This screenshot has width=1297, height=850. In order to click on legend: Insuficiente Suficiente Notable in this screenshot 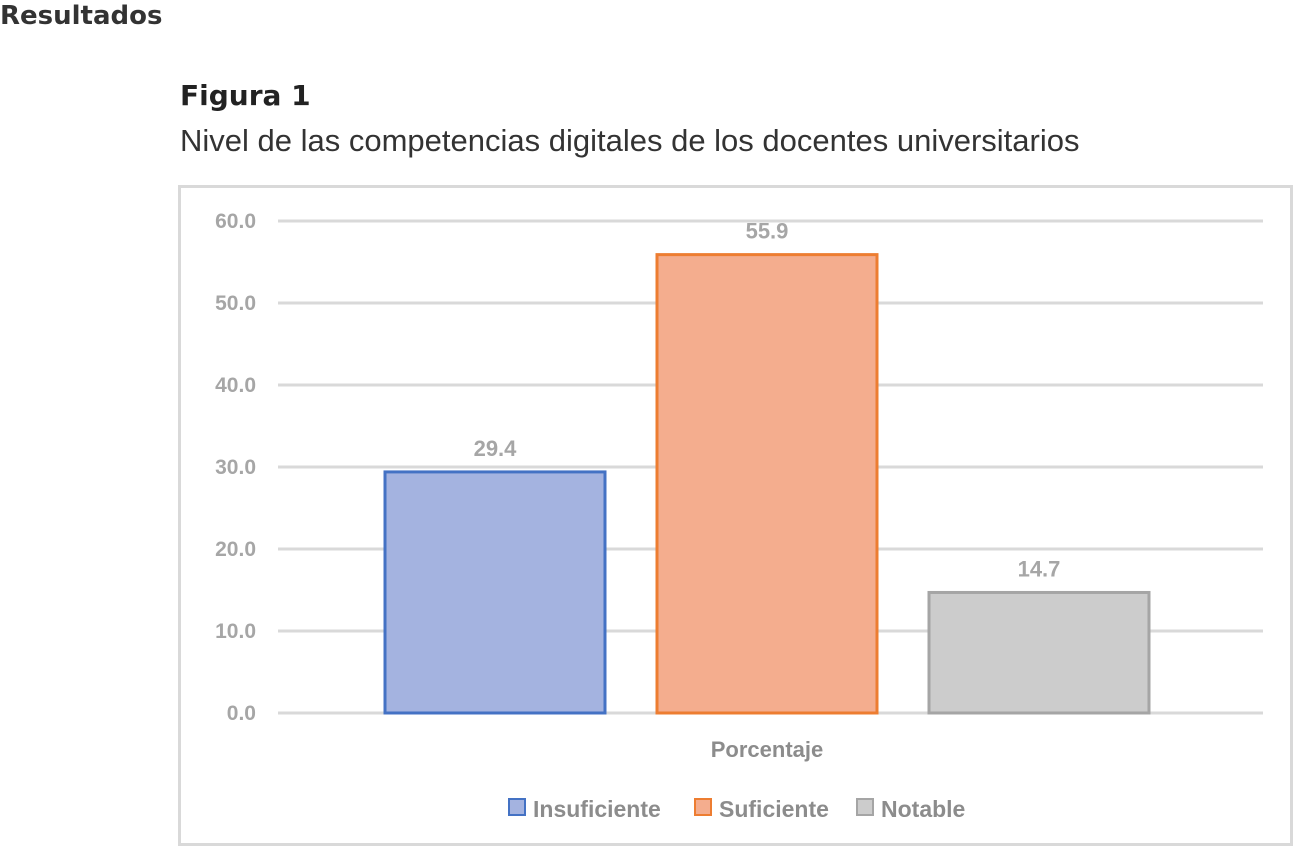, I will do `click(736, 809)`.